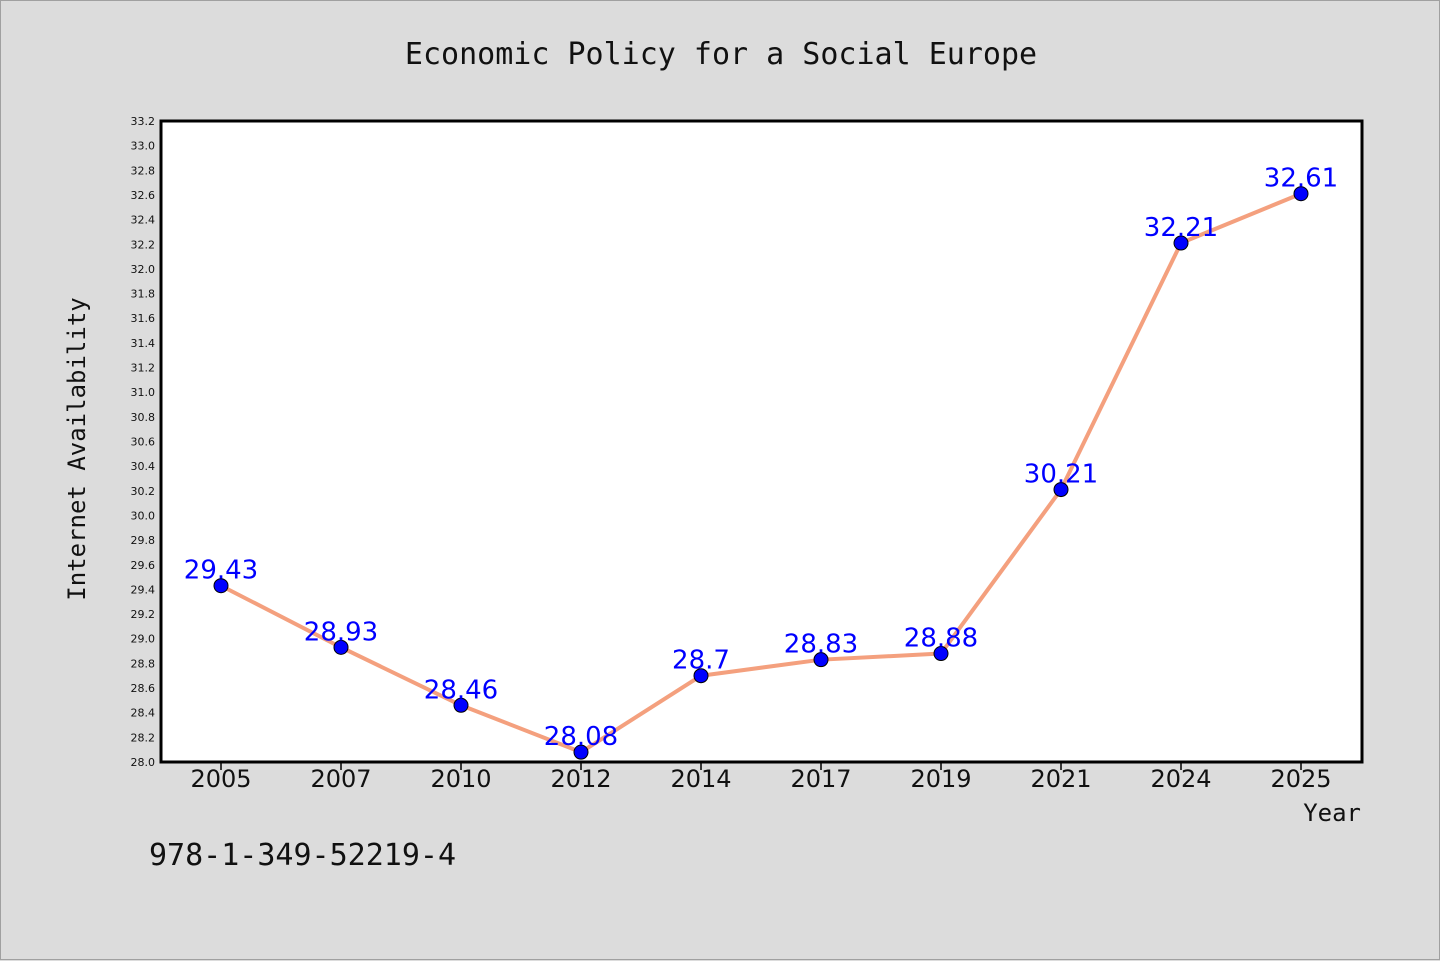 This screenshot has height=961, width=1440. What do you see at coordinates (143, 663) in the screenshot?
I see `y-tick-label: 28.8` at bounding box center [143, 663].